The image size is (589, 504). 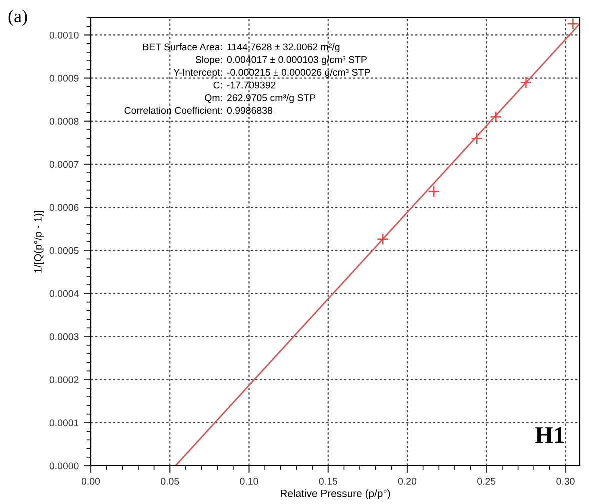 I want to click on y-tick-label: 0.0001, so click(x=64, y=423).